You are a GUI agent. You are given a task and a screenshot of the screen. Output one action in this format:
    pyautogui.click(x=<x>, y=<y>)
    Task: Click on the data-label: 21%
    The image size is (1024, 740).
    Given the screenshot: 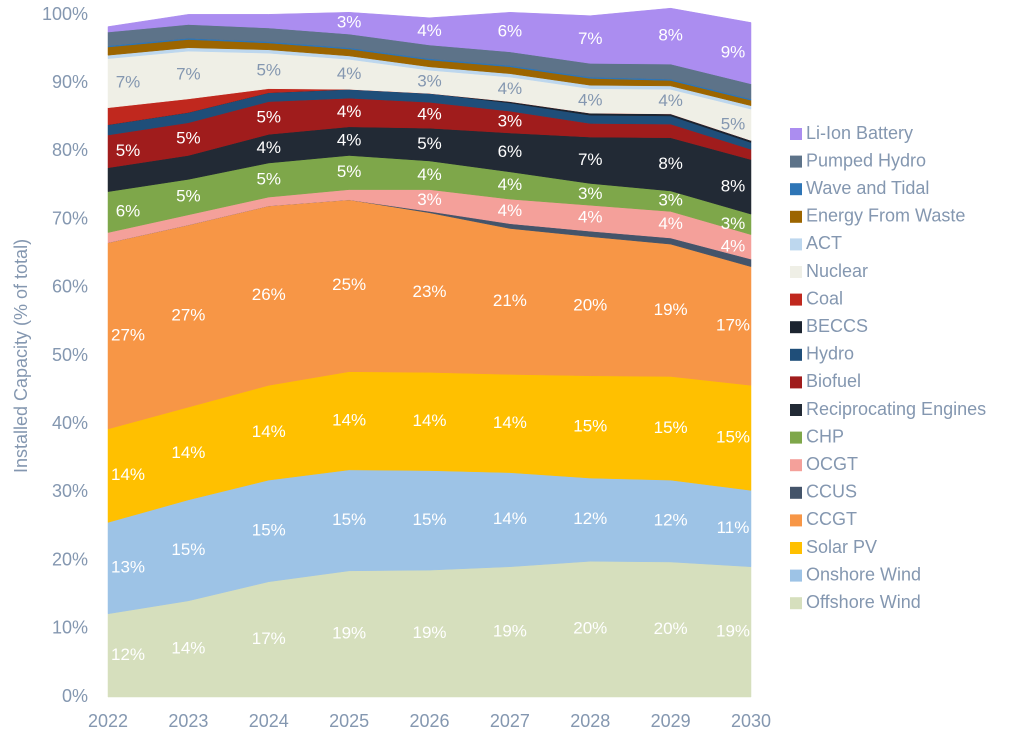 What is the action you would take?
    pyautogui.click(x=510, y=300)
    